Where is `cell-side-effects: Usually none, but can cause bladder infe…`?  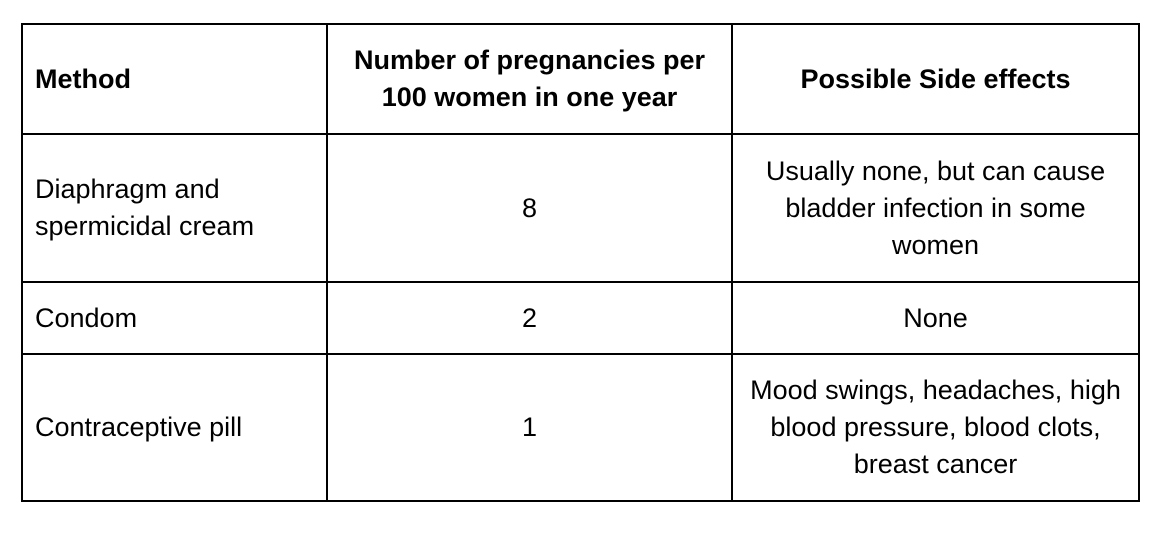 cell-side-effects: Usually none, but can cause bladder infe… is located at coordinates (935, 208).